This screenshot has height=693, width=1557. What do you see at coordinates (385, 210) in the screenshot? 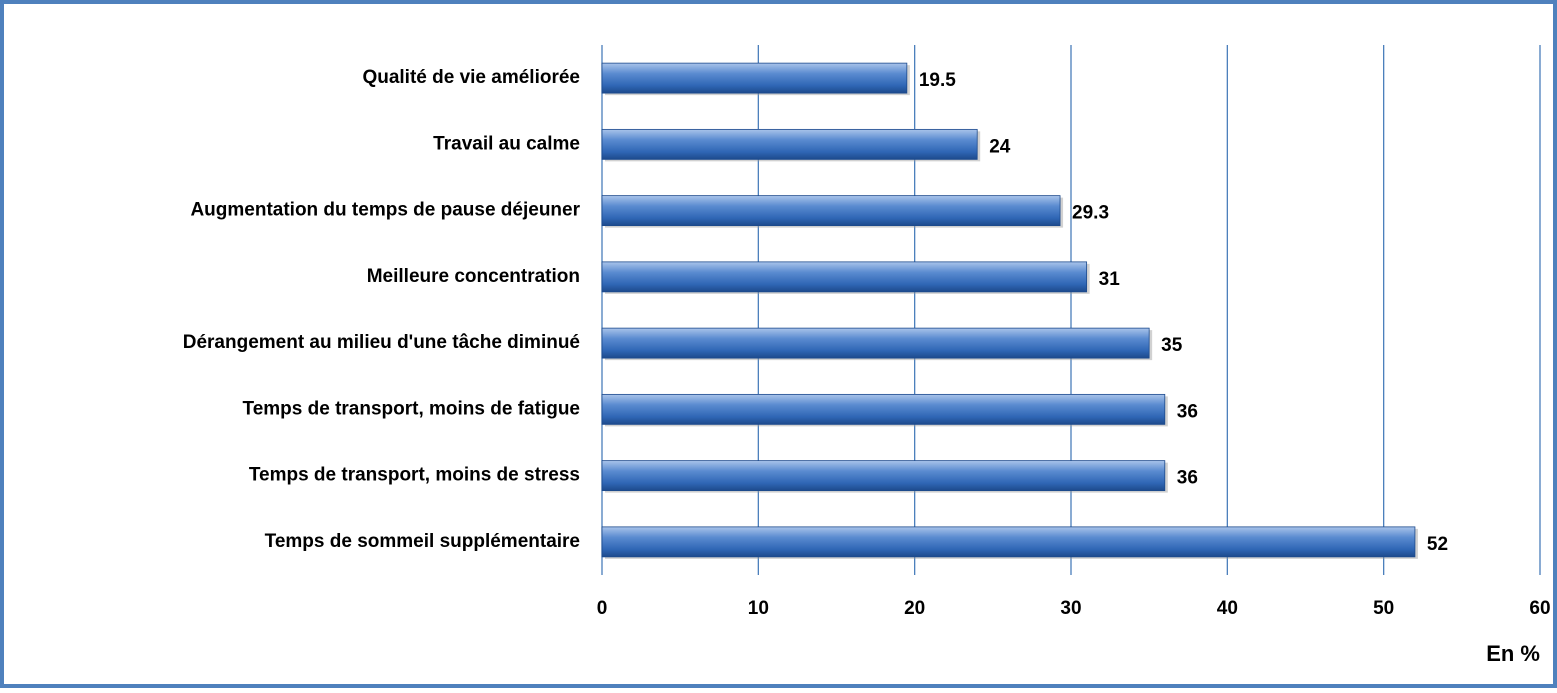
I see `y-tick-label: Augmentation du temps de pause déjeuner` at bounding box center [385, 210].